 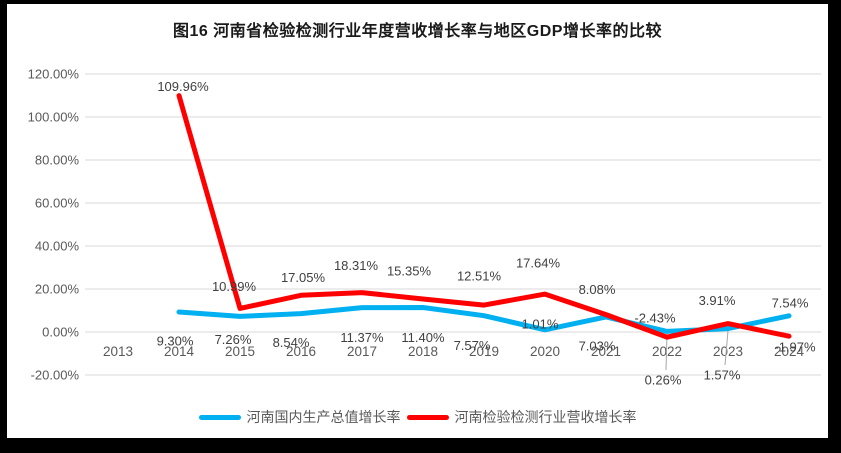 I want to click on legend-swatch-red-line, so click(x=427, y=417).